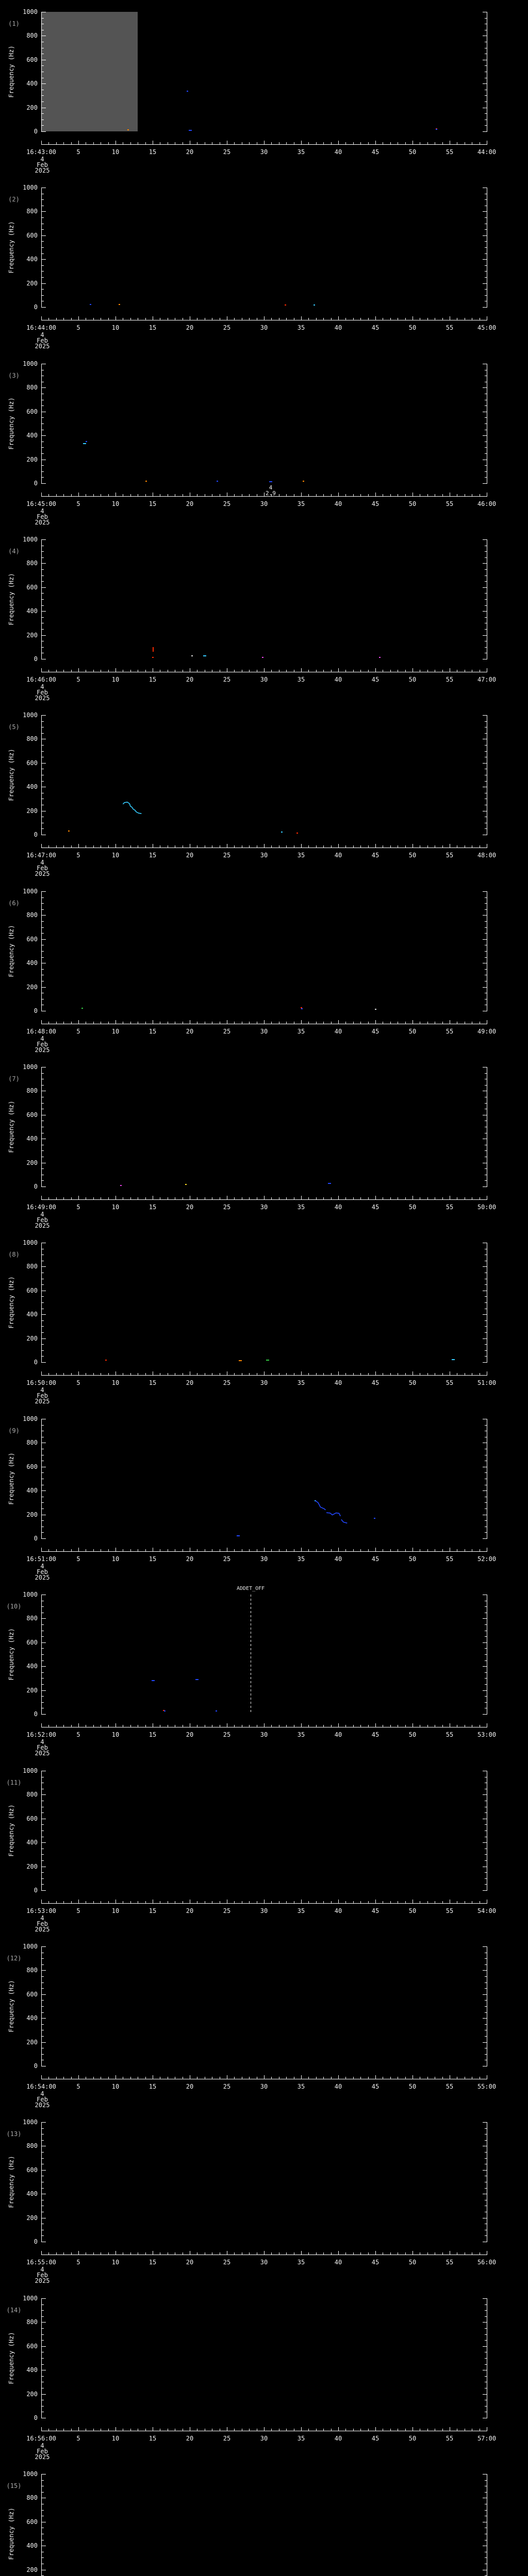 This screenshot has height=2576, width=528. Describe the element at coordinates (31, 2474) in the screenshot. I see `y-tick-label: 1000` at that location.